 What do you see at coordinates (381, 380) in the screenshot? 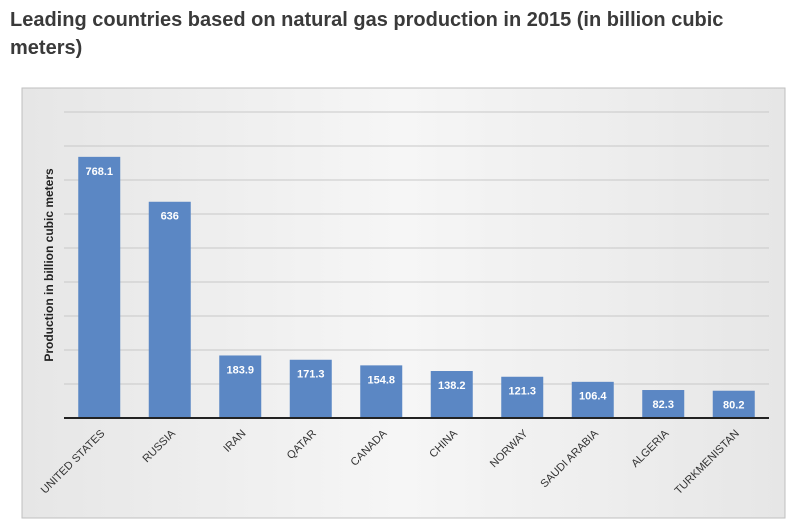
I see `value-label: 154.8` at bounding box center [381, 380].